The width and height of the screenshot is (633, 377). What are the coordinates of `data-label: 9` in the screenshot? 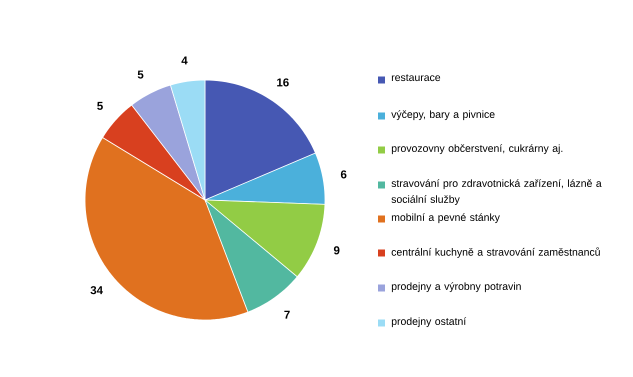 It's located at (337, 250).